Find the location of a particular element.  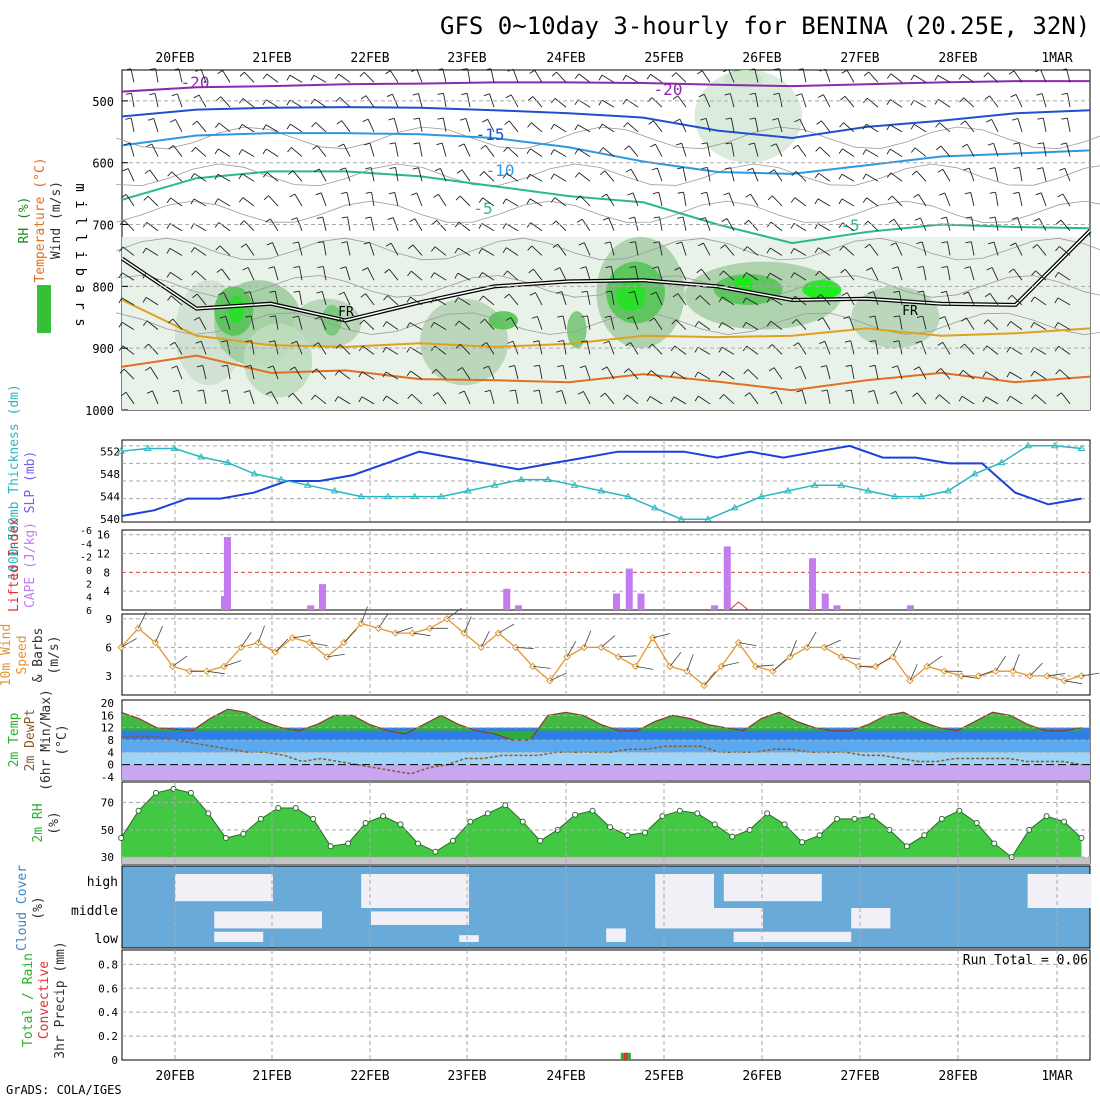

isotherm-label-6: FR is located at coordinates (346, 312).